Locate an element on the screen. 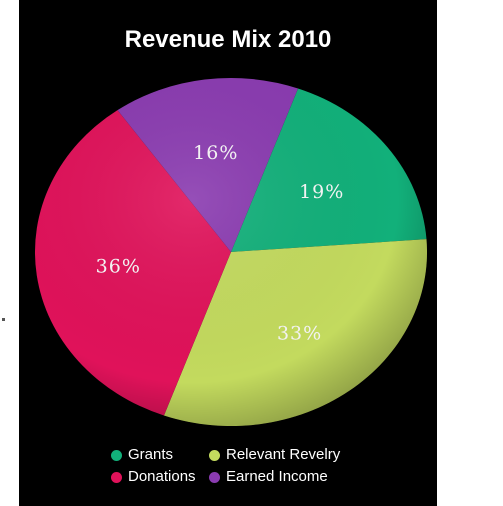 The width and height of the screenshot is (503, 506). legend-label-relevant-revelry: Relevant Revelry is located at coordinates (283, 454).